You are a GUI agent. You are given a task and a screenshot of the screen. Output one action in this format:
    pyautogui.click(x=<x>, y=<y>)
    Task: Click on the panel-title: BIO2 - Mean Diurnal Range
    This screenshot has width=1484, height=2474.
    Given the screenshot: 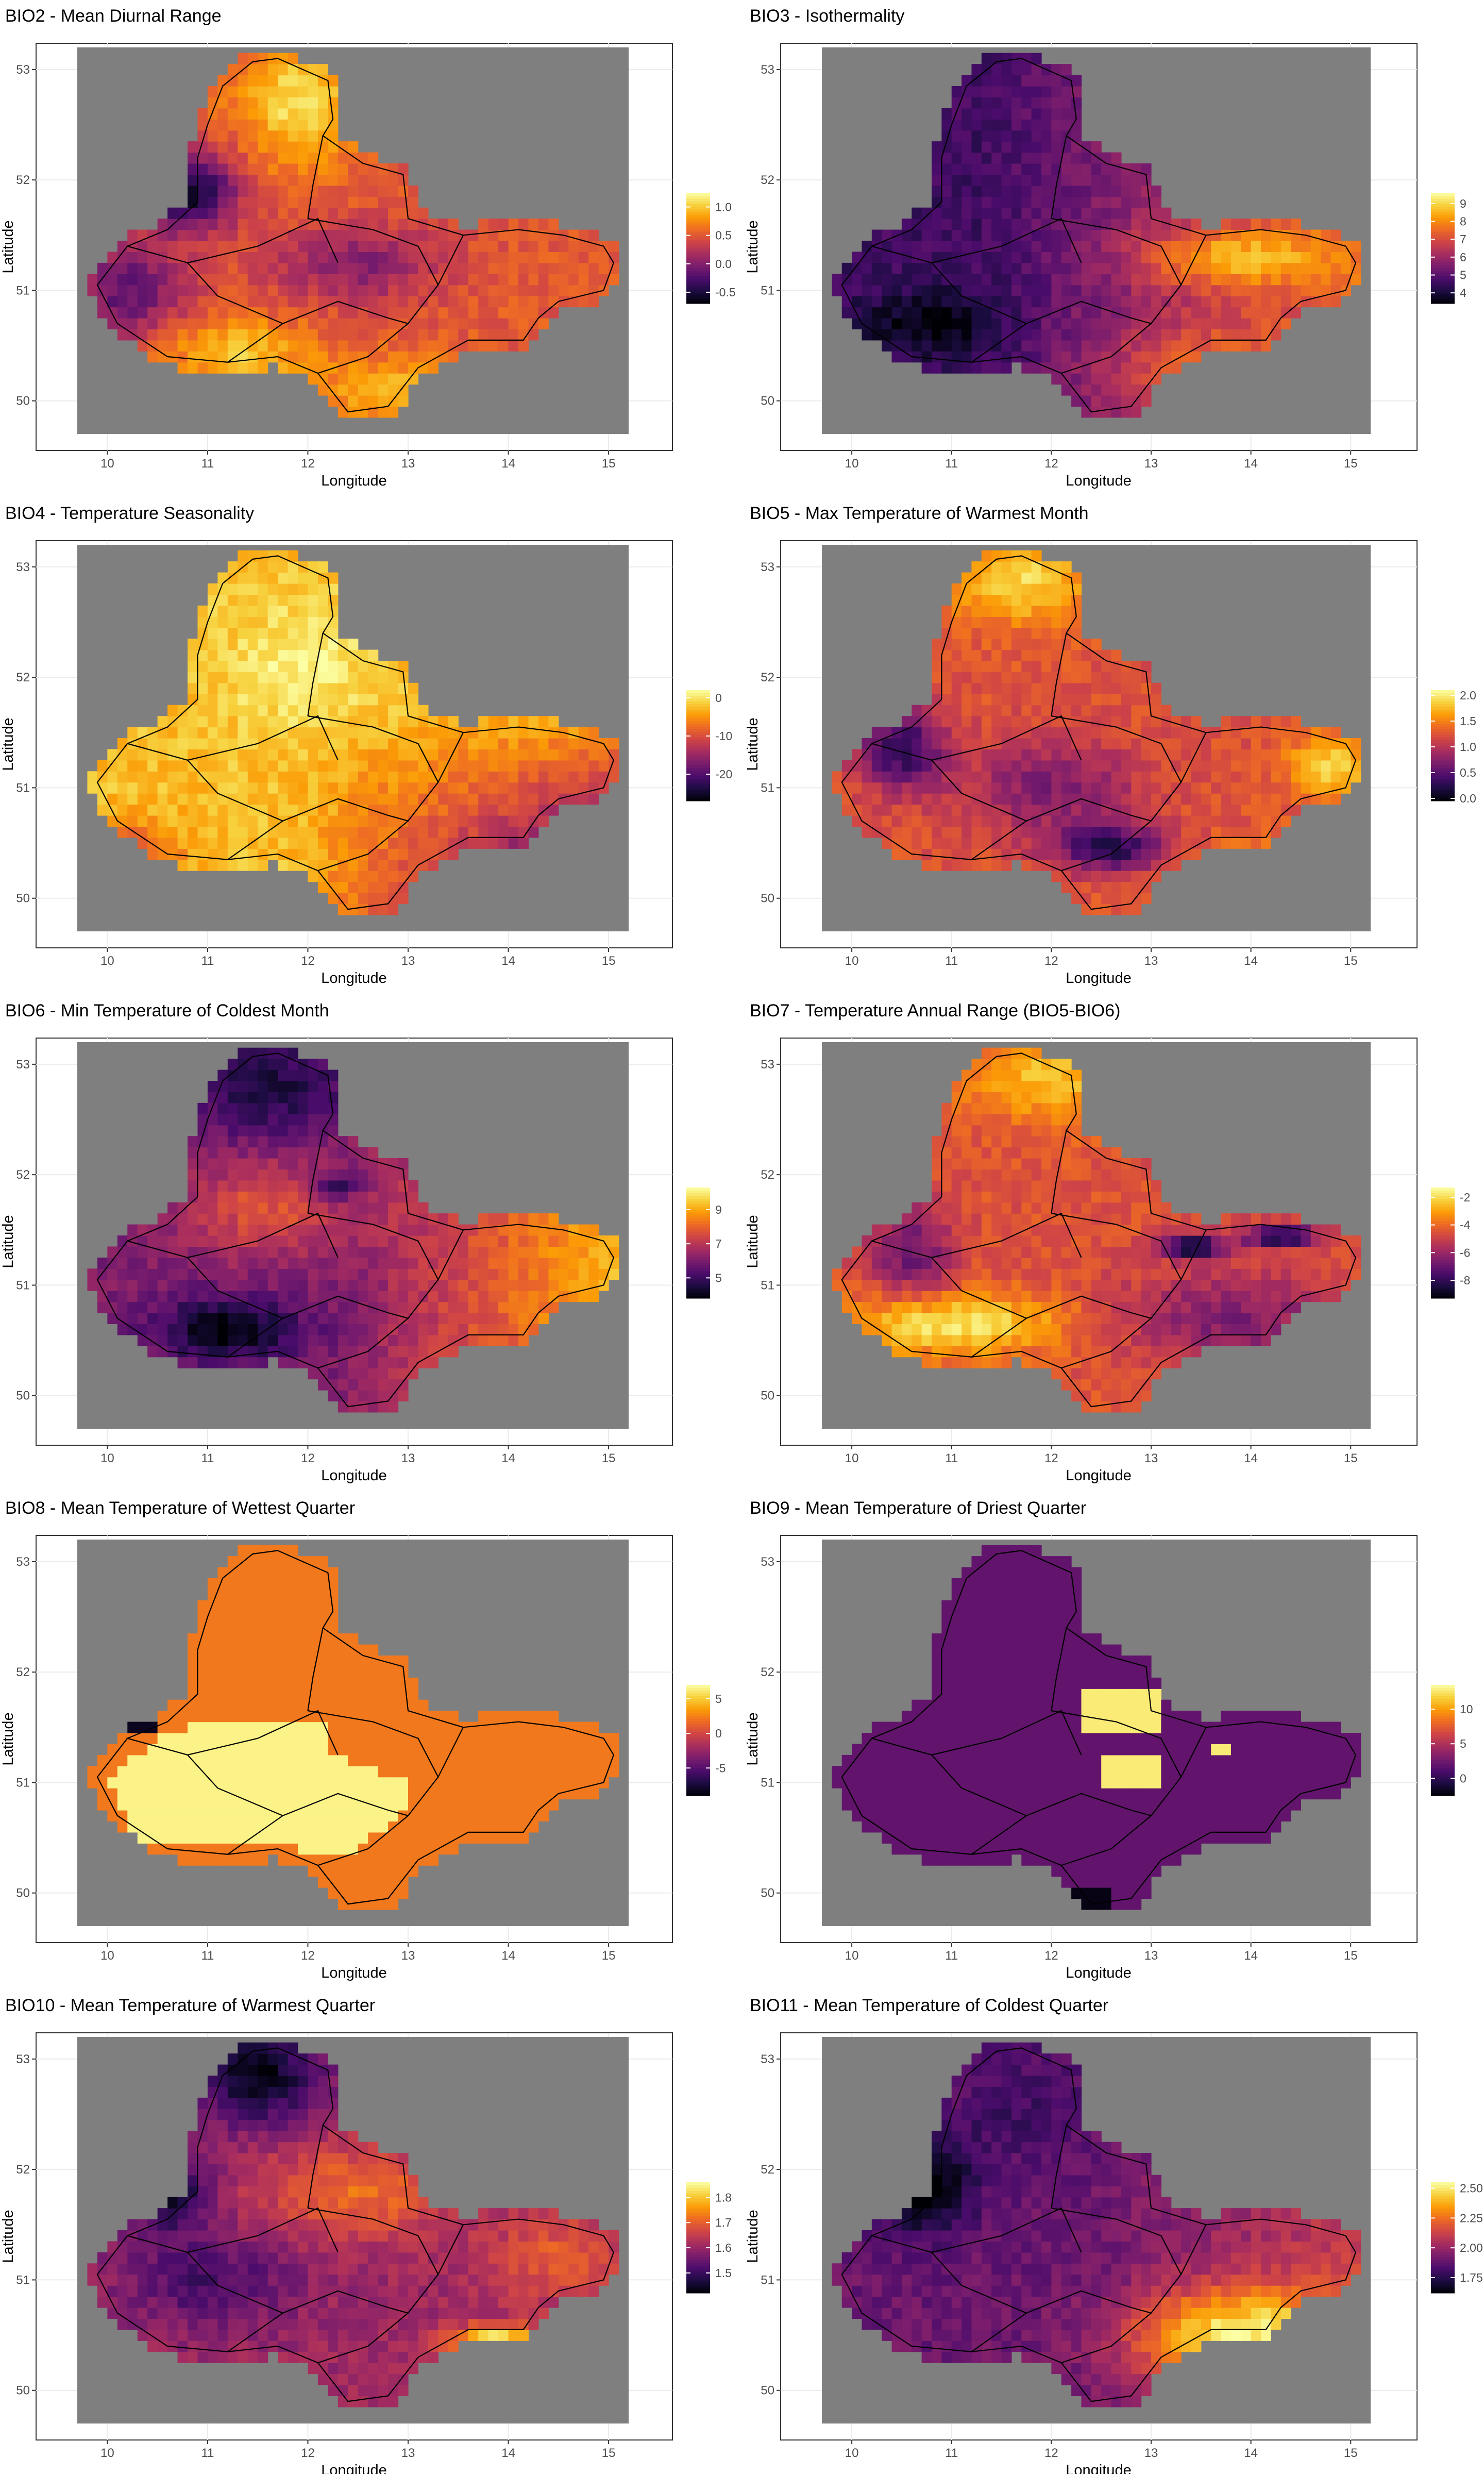 What is the action you would take?
    pyautogui.click(x=113, y=16)
    